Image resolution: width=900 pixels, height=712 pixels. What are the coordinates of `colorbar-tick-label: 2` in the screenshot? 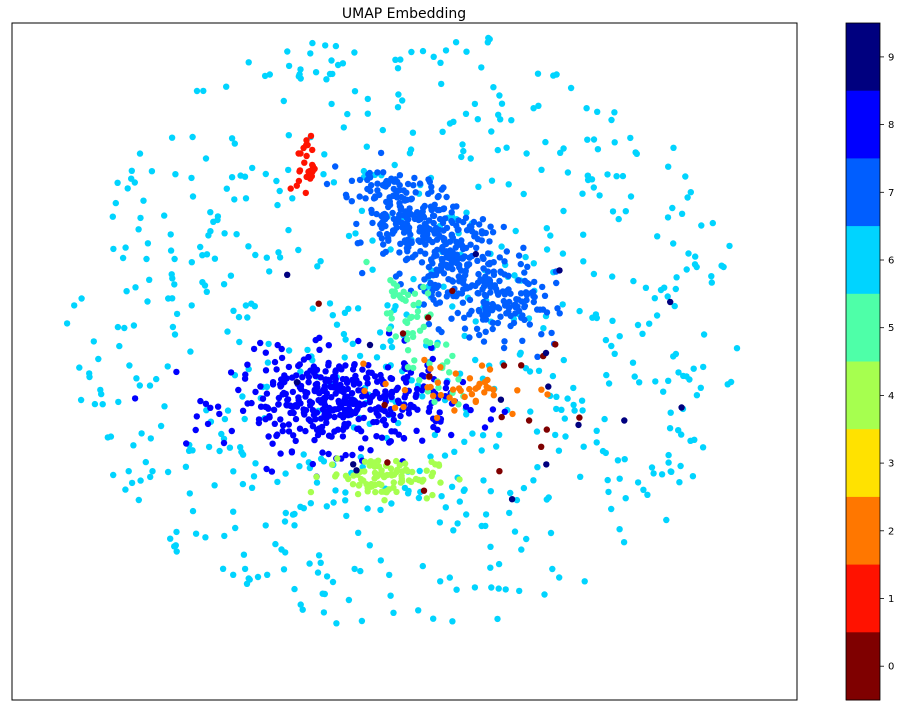 It's located at (891, 531).